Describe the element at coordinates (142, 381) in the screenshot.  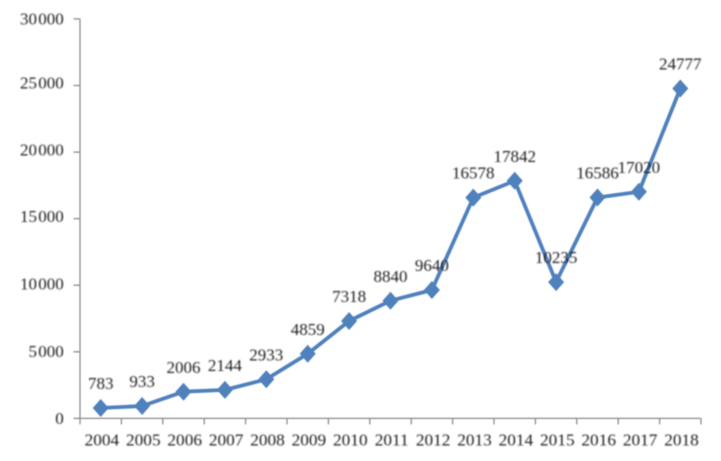
I see `svg-text: 933` at that location.